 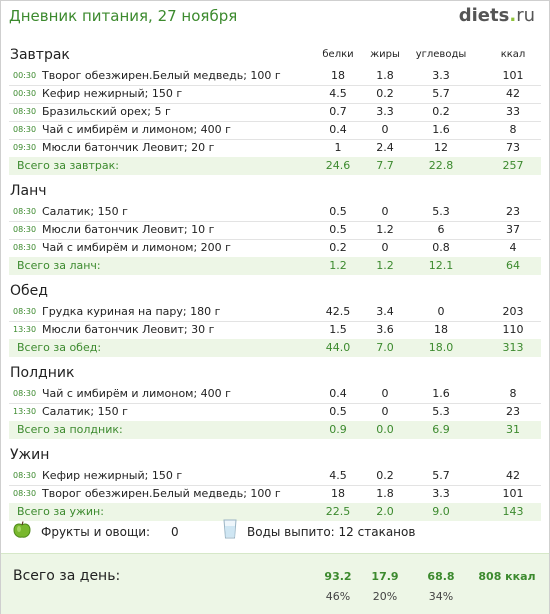 What do you see at coordinates (123, 16) in the screenshot?
I see `page-title: Дневник питания, 27 ноября` at bounding box center [123, 16].